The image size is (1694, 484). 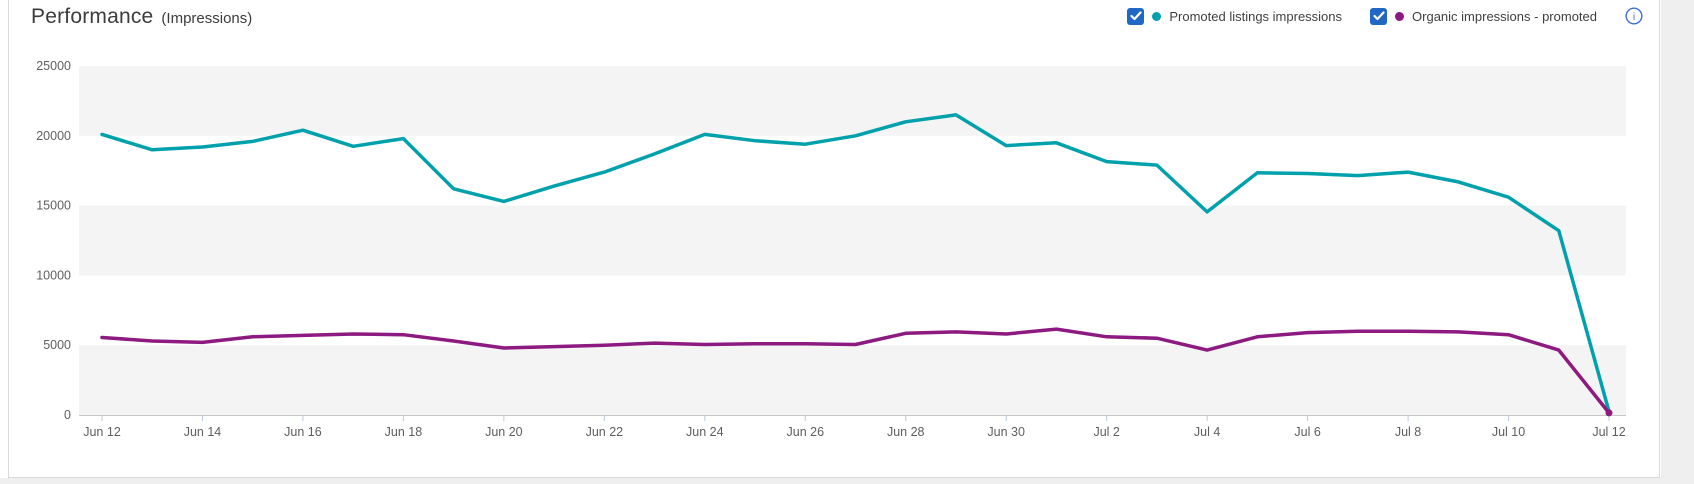 What do you see at coordinates (53, 136) in the screenshot?
I see `y-axis-label: 20000` at bounding box center [53, 136].